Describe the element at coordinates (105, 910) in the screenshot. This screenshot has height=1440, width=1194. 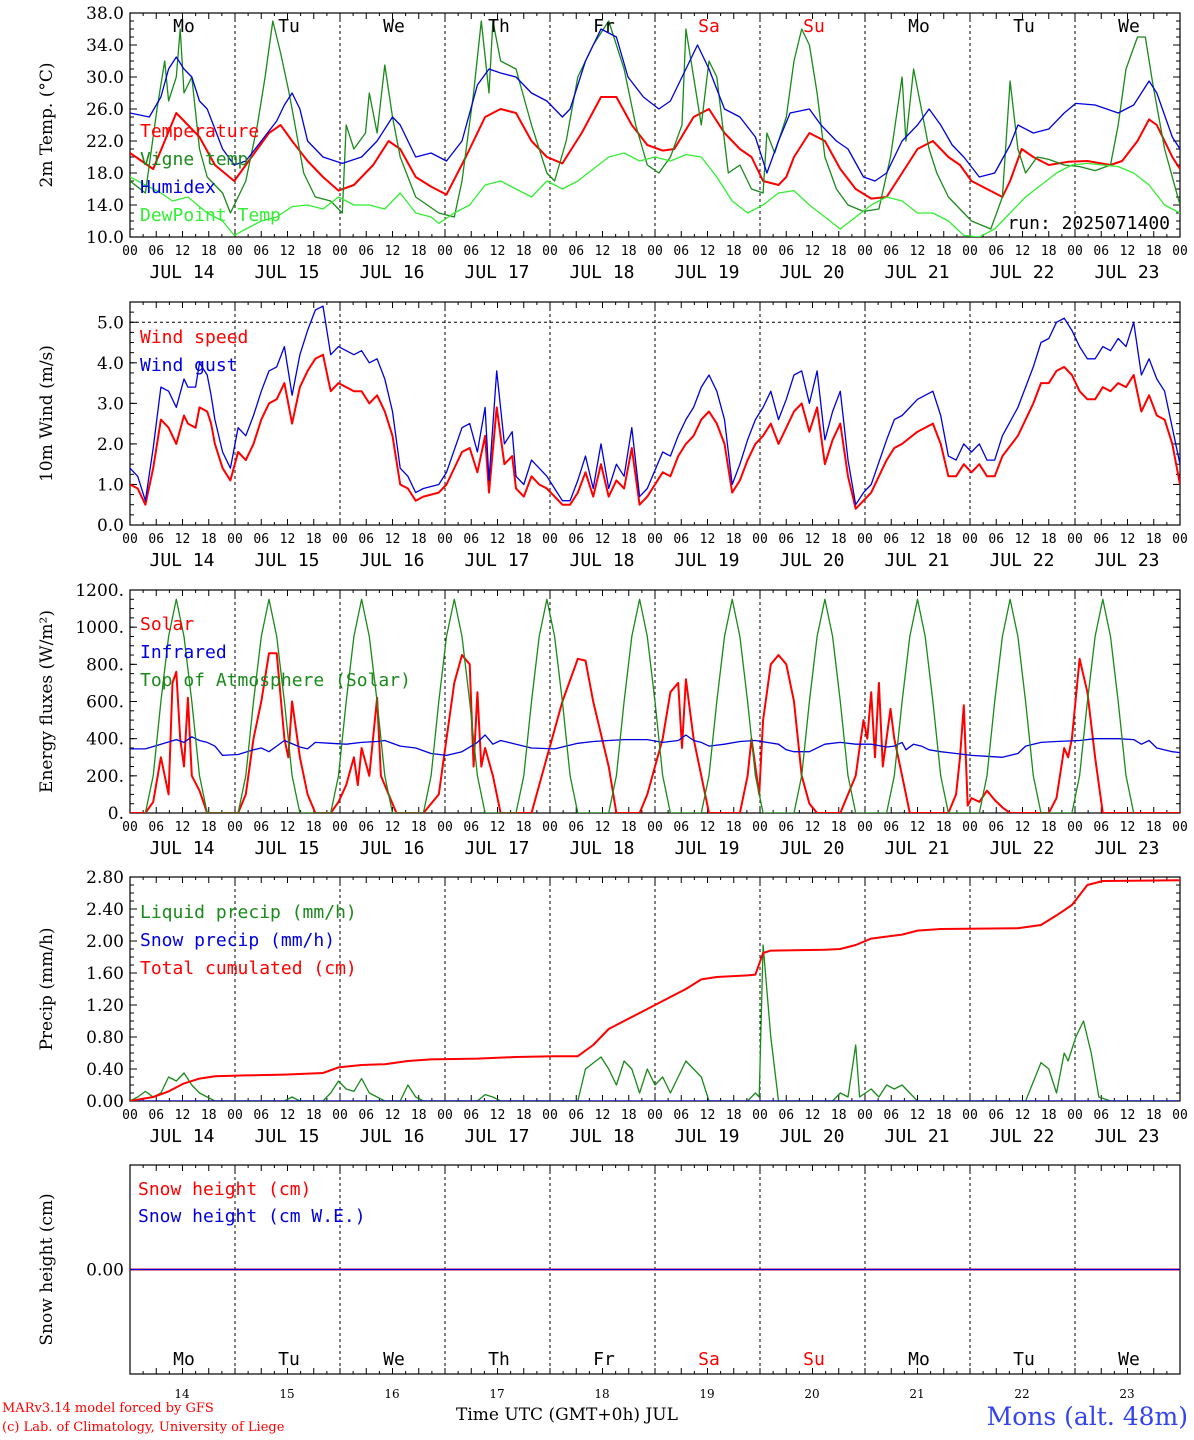
I see `y-tick-label: 2.40` at that location.